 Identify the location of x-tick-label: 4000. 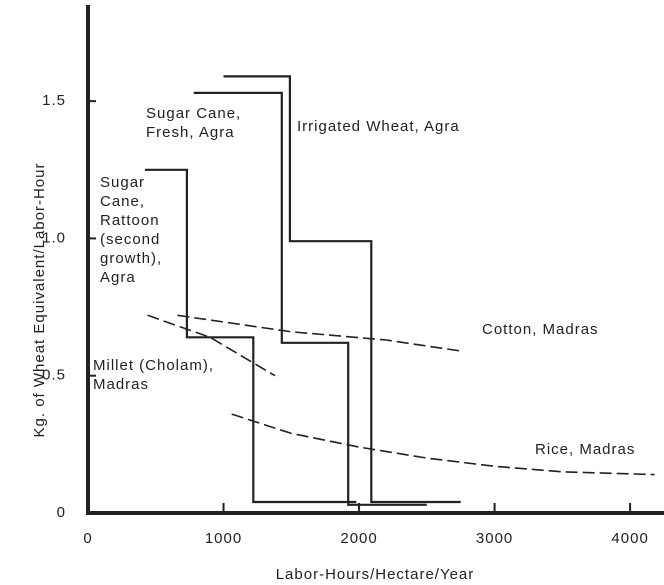
(629, 538).